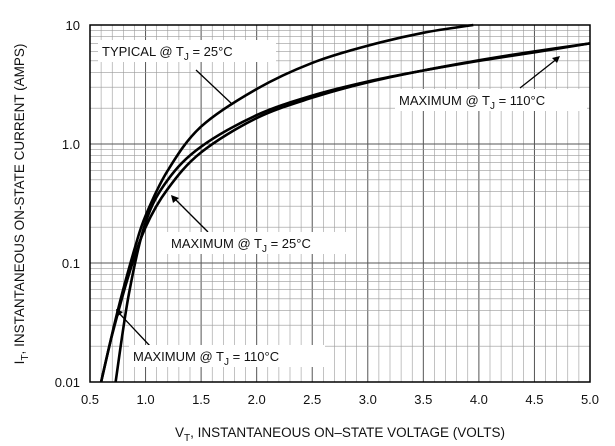 Image resolution: width=615 pixels, height=446 pixels. Describe the element at coordinates (146, 399) in the screenshot. I see `x-tick-label: 1.0` at that location.